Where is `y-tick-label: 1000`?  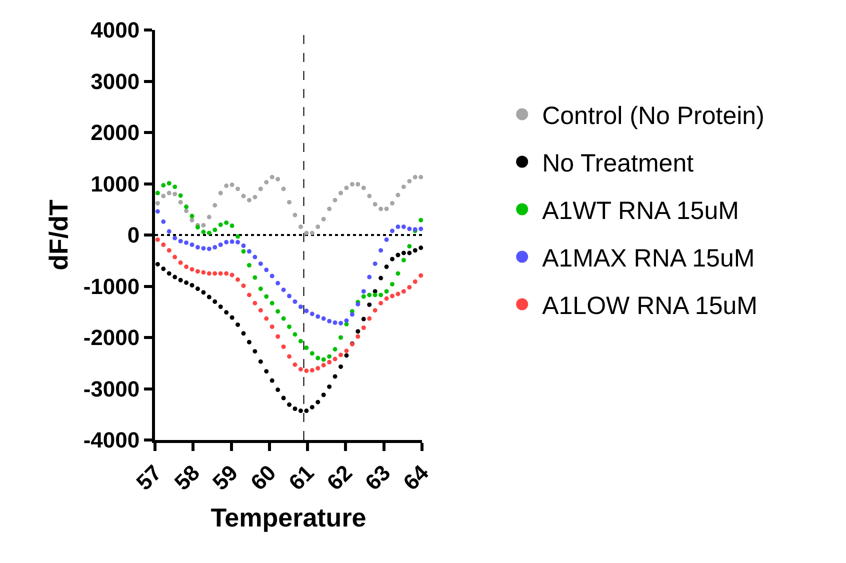
y-tick-label: 1000 is located at coordinates (115, 183).